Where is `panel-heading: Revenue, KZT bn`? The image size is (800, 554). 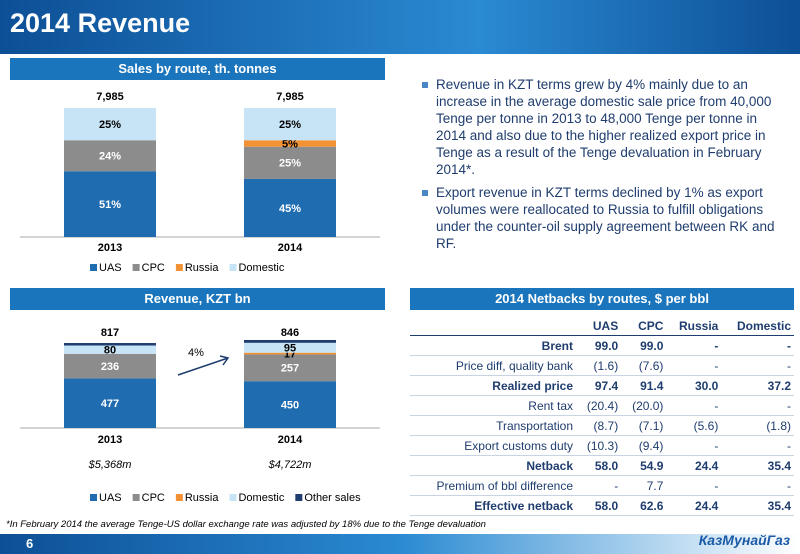
panel-heading: Revenue, KZT bn is located at coordinates (197, 299).